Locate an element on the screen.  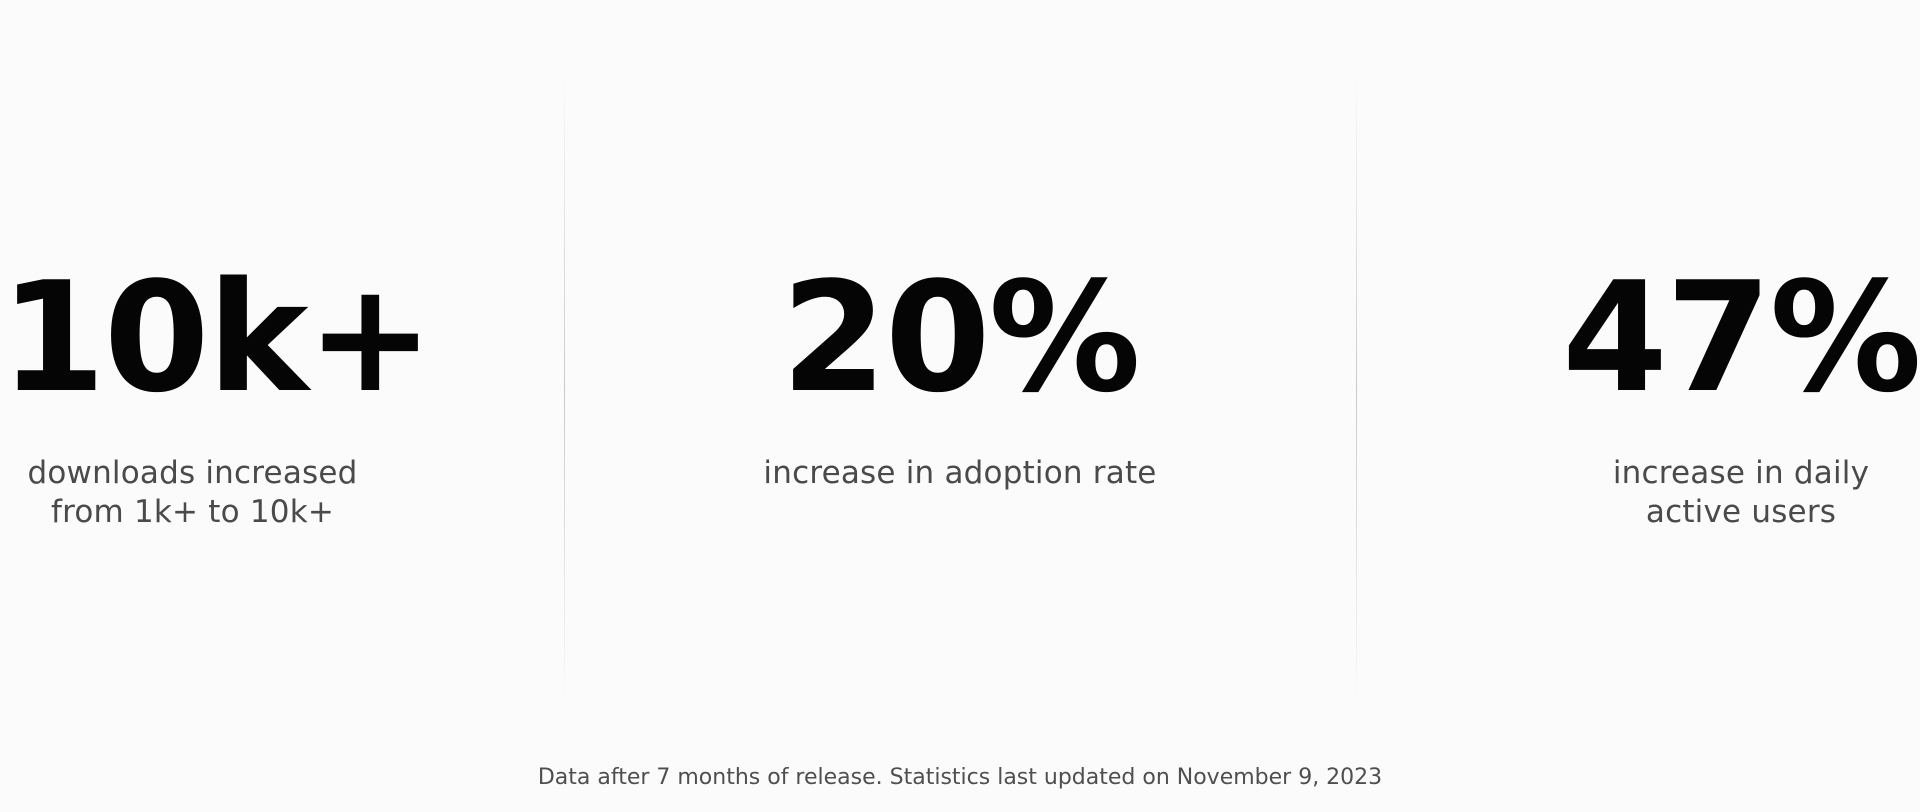
stat-daily-active-users: 47% increase in daily active users is located at coordinates (1730, 397).